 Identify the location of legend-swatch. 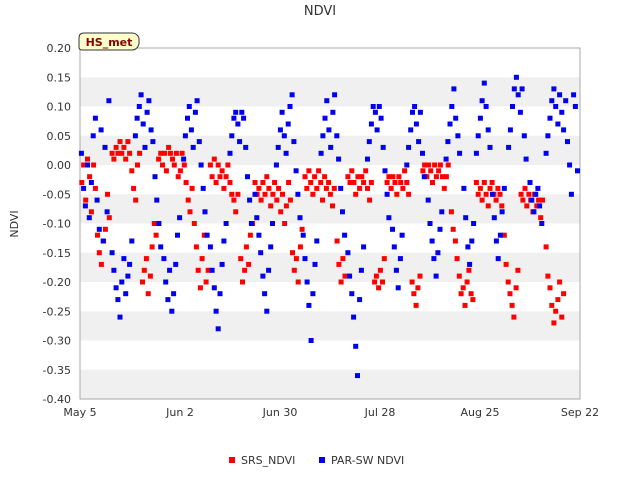
(232, 460).